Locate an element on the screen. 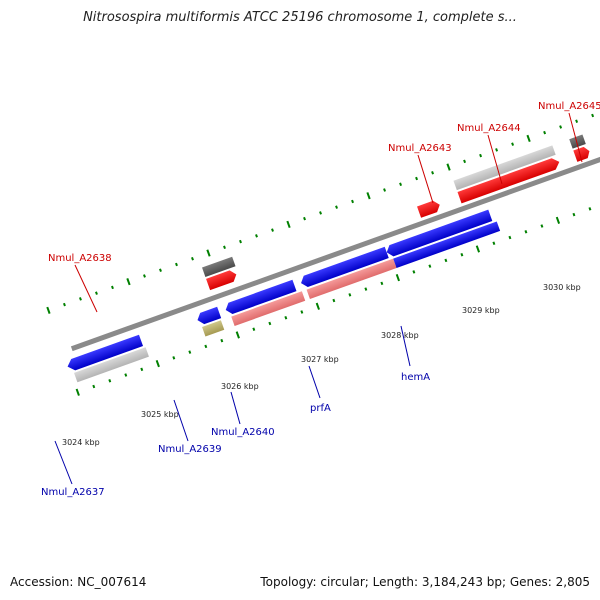 The width and height of the screenshot is (600, 600). cds-hema is located at coordinates (439, 233).